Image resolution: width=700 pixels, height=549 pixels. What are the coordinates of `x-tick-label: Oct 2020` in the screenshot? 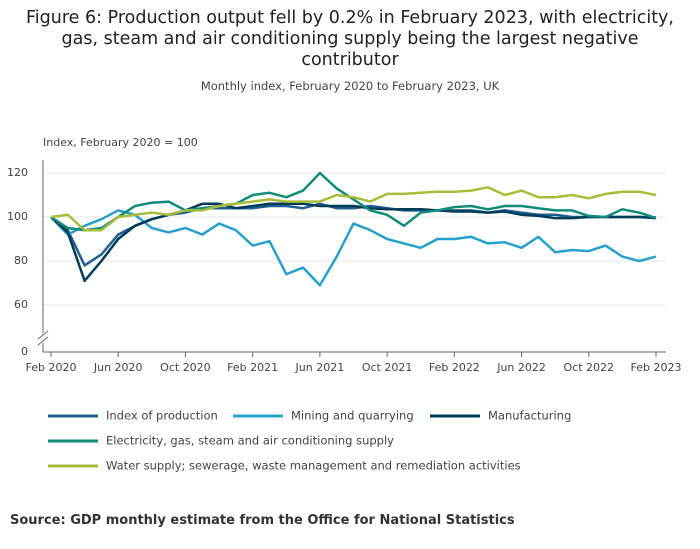 It's located at (185, 367).